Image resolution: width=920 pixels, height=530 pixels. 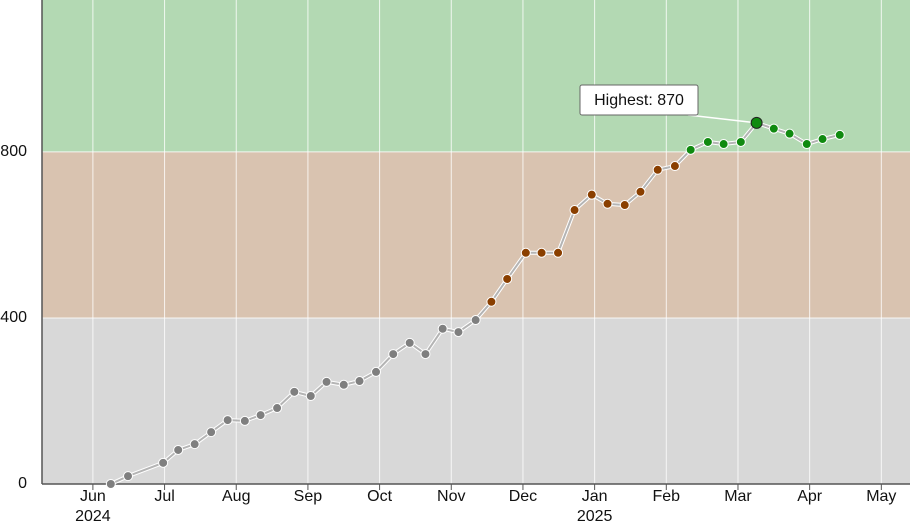 I want to click on x-tick-label: Dec, so click(x=523, y=496).